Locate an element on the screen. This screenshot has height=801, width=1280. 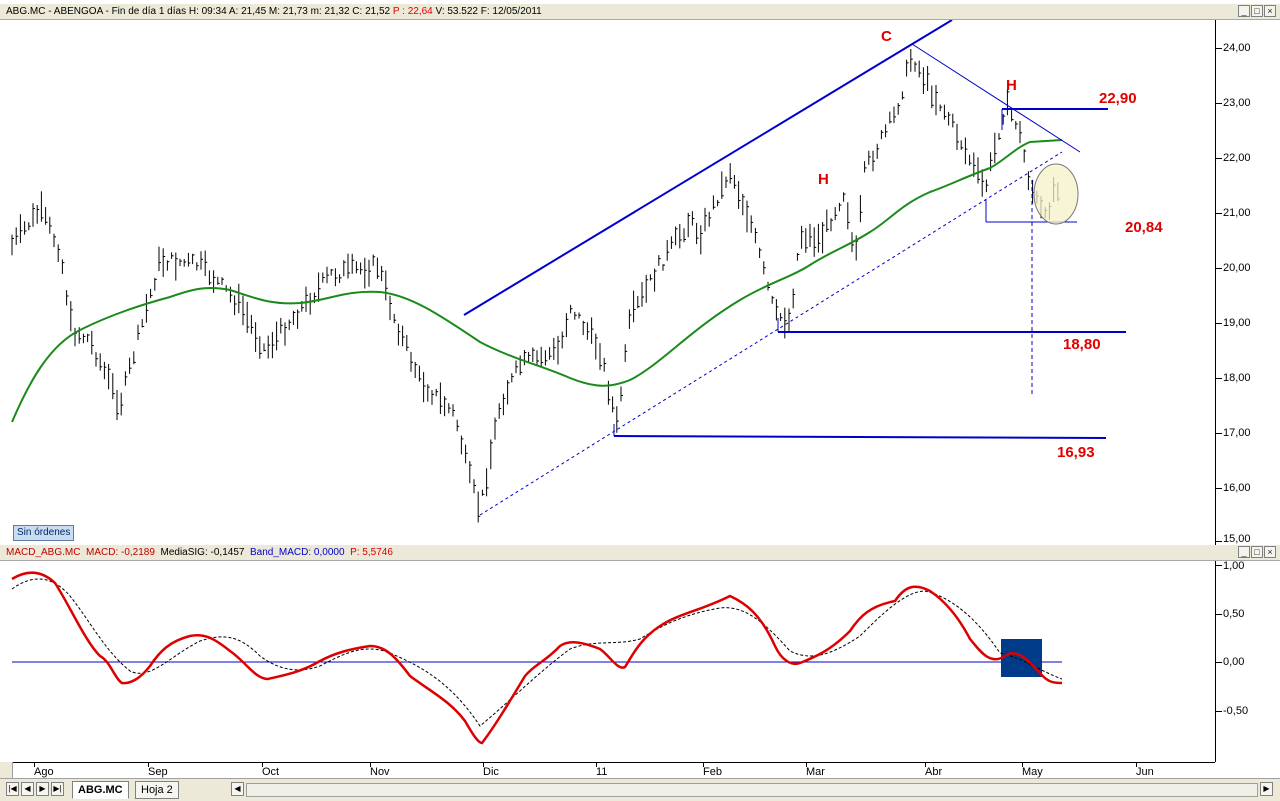
minimize-button: _ is located at coordinates (1244, 11).